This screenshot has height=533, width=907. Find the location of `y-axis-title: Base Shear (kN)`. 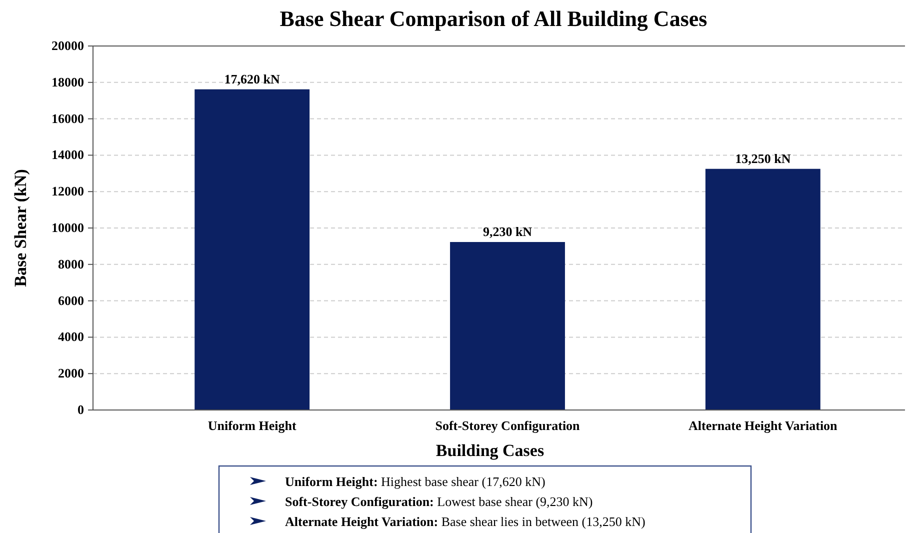

y-axis-title: Base Shear (kN) is located at coordinates (20, 228).